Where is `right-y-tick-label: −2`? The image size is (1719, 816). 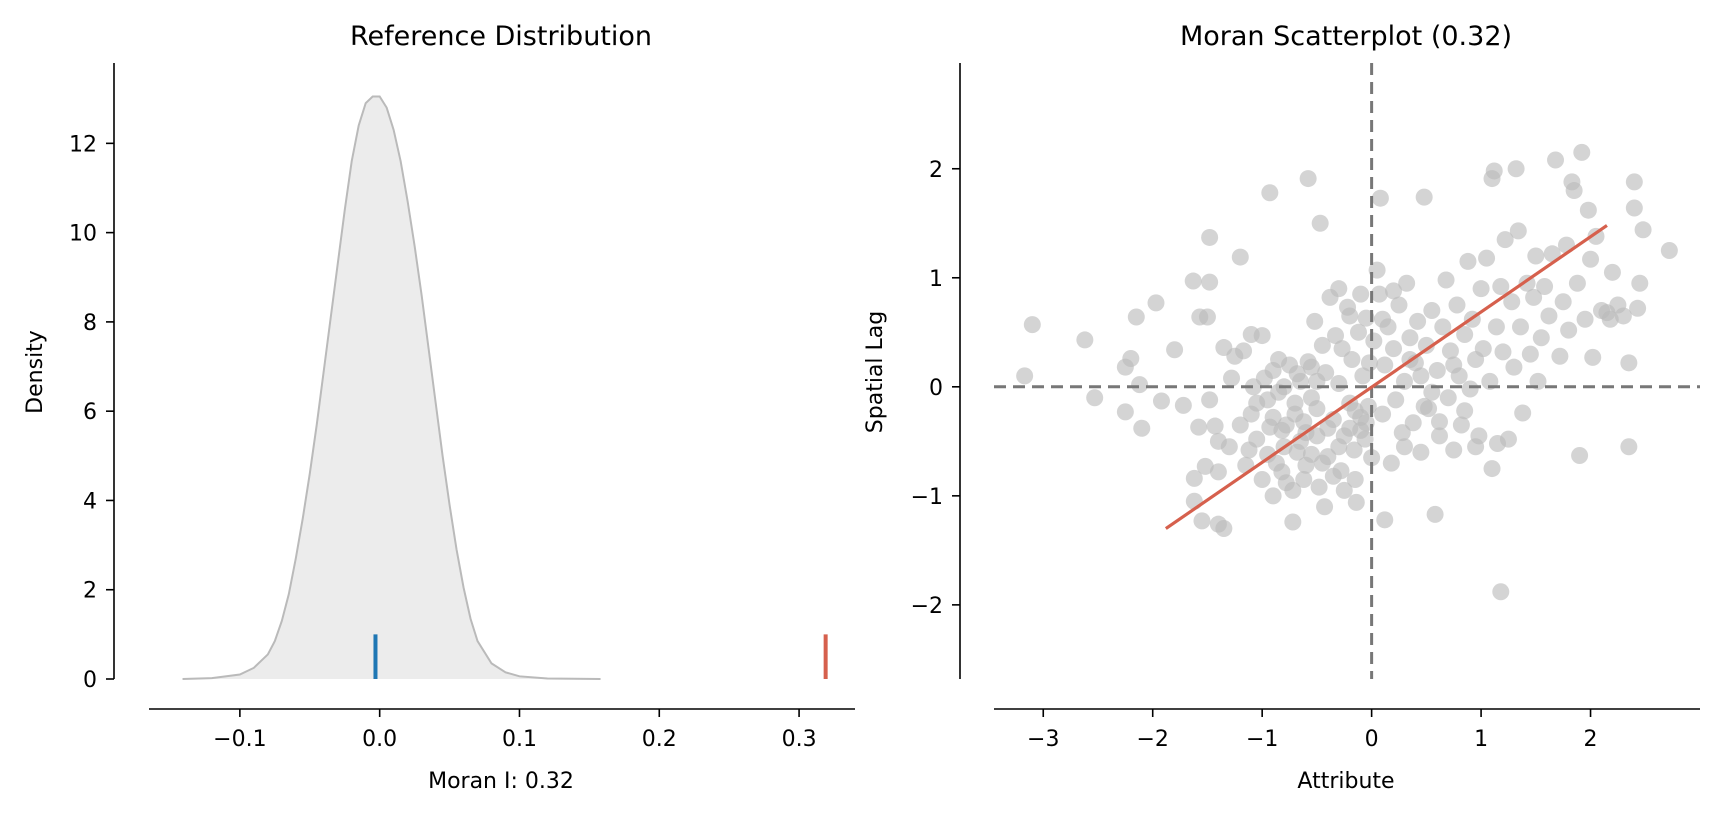
right-y-tick-label: −2 is located at coordinates (927, 606).